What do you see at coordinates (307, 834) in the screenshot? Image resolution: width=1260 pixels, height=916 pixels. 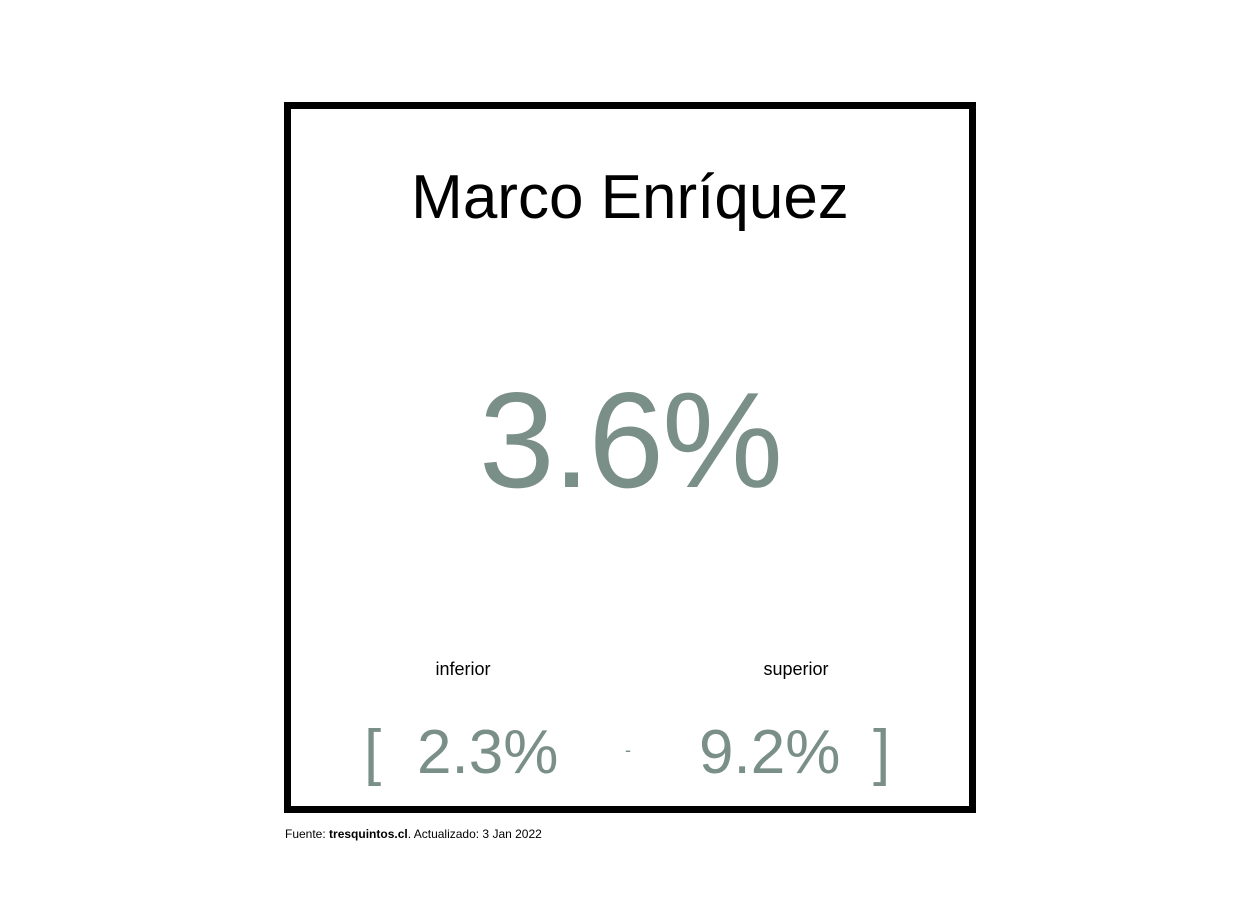 I see `footer-prefix: Fuente:` at bounding box center [307, 834].